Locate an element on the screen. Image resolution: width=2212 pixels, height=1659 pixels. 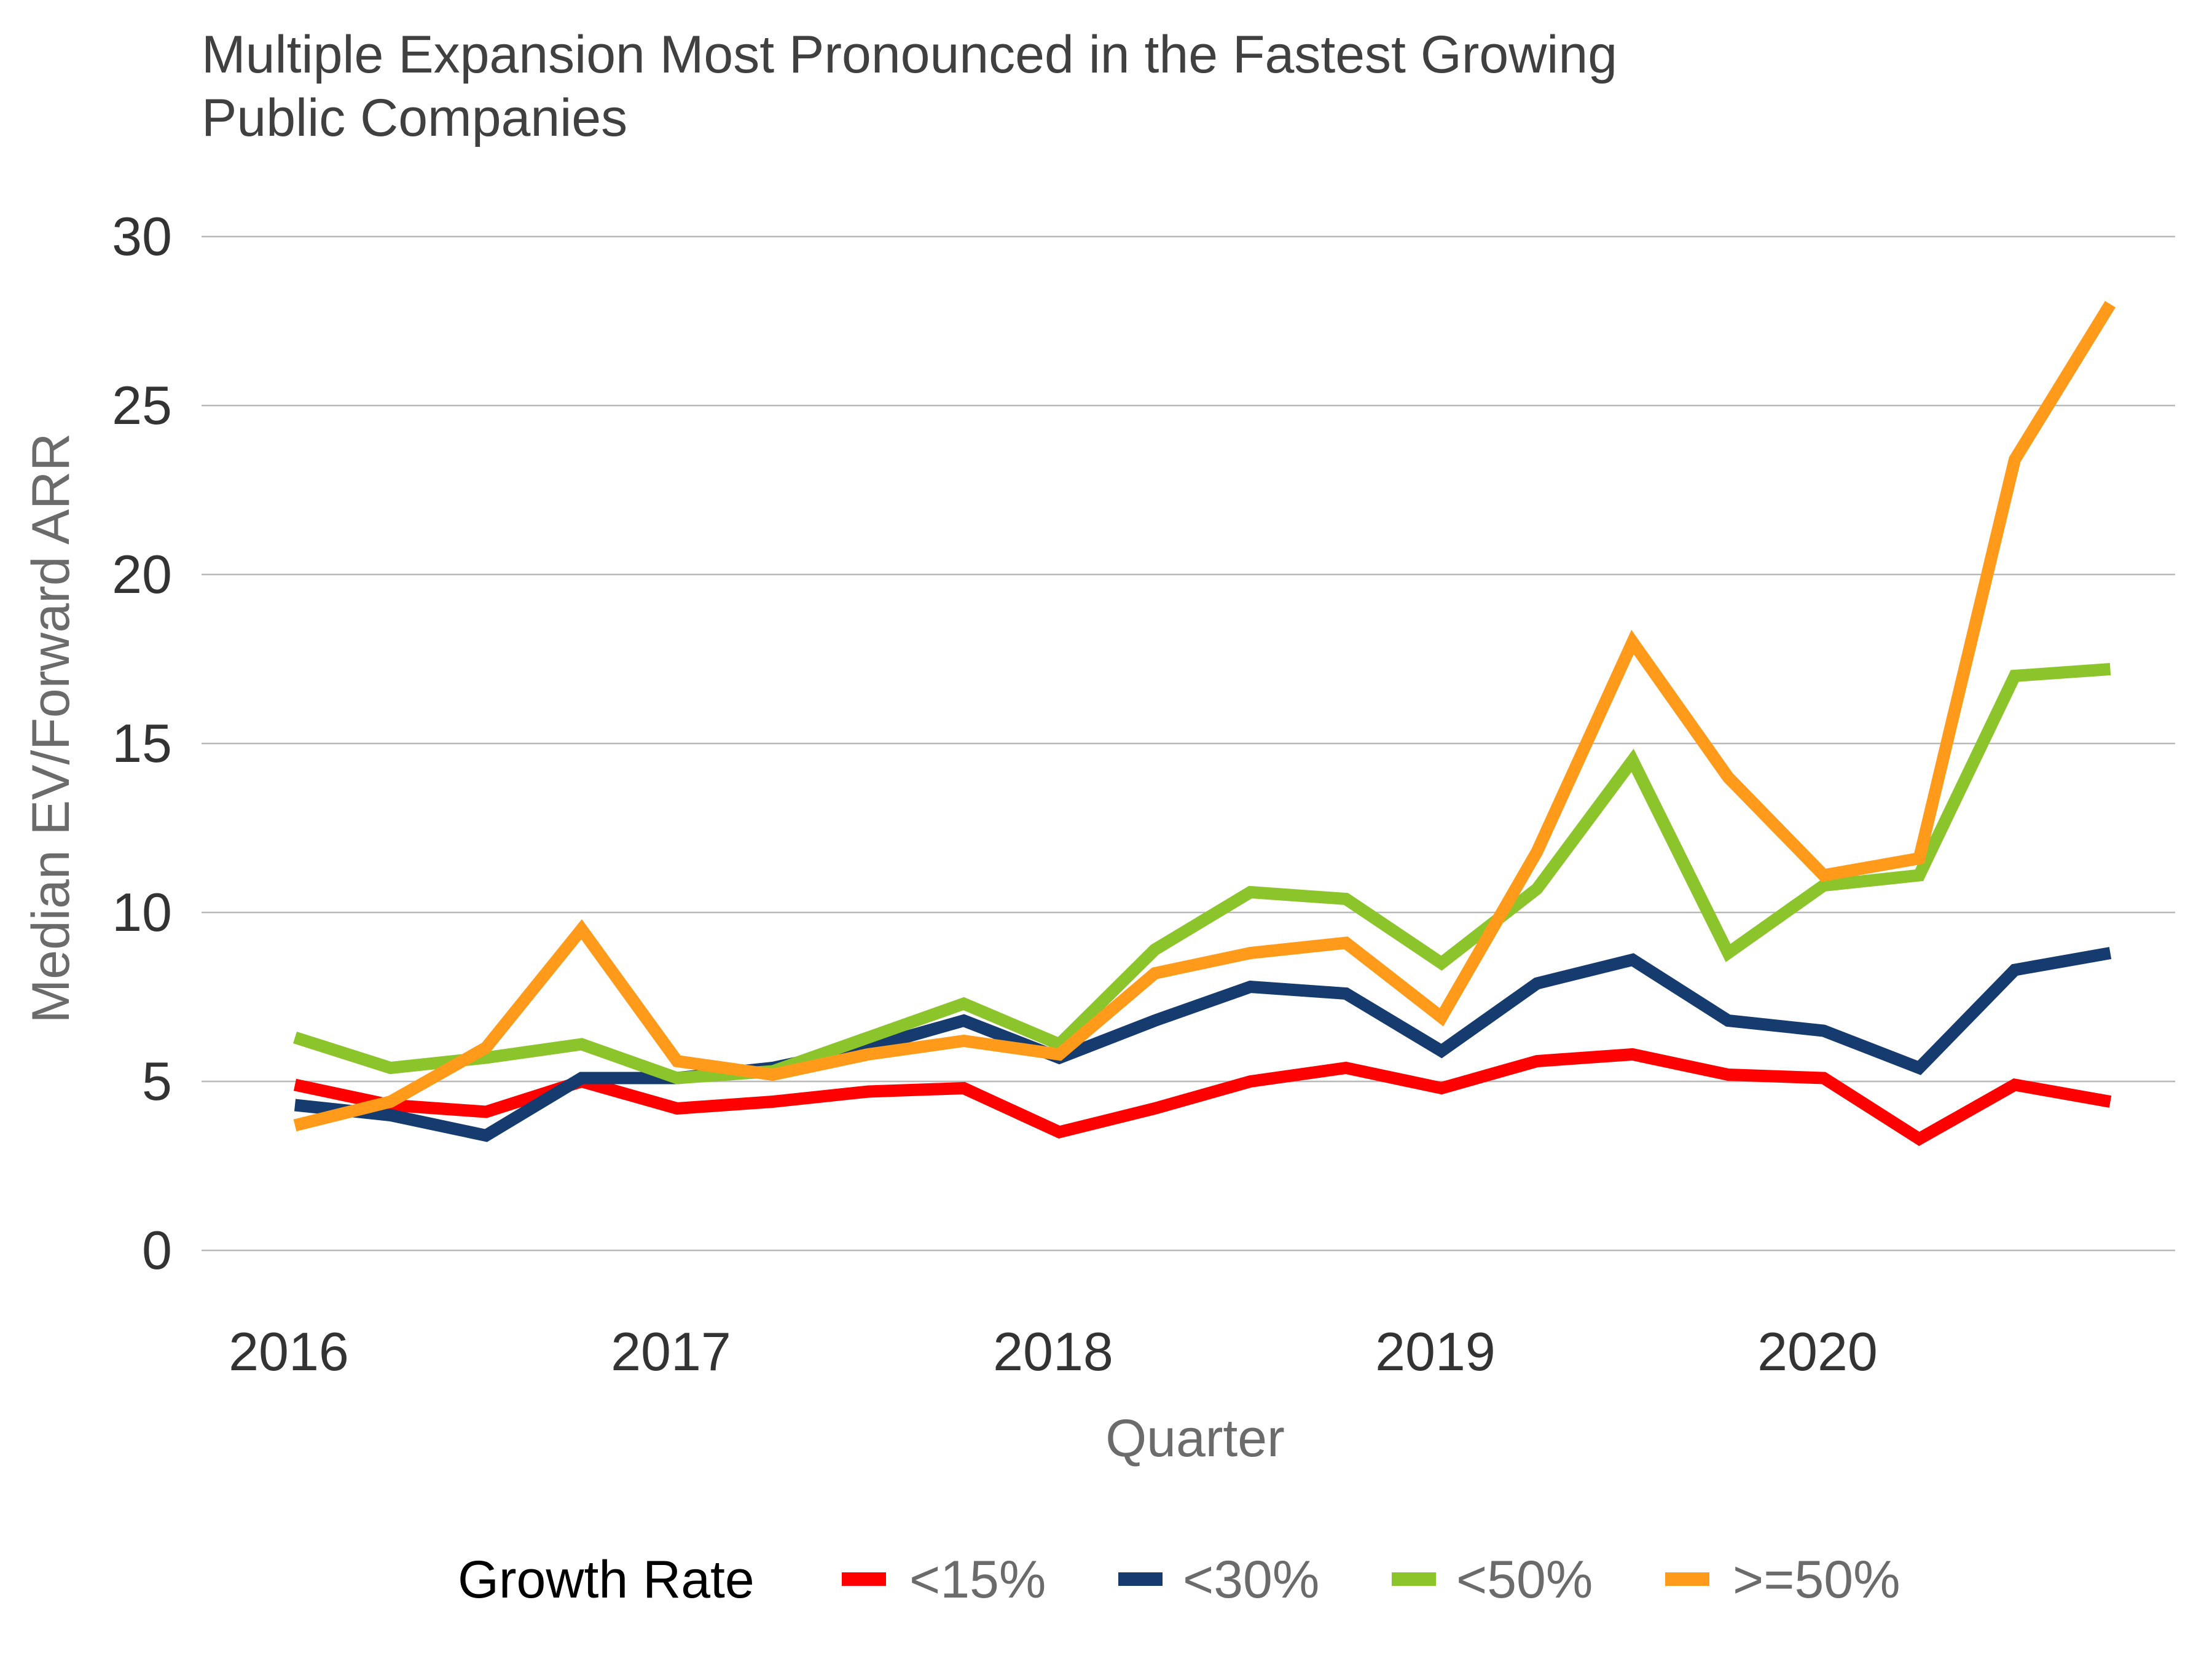
x-tick-label-2020: 2020 is located at coordinates (1817, 1351).